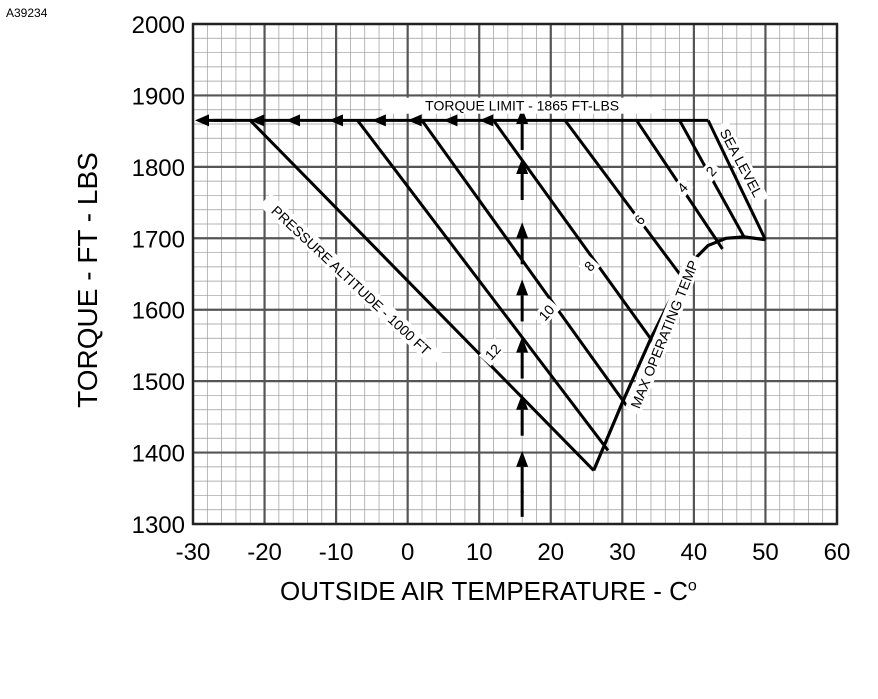 The image size is (878, 699). What do you see at coordinates (550, 552) in the screenshot?
I see `x-tick-label: 20` at bounding box center [550, 552].